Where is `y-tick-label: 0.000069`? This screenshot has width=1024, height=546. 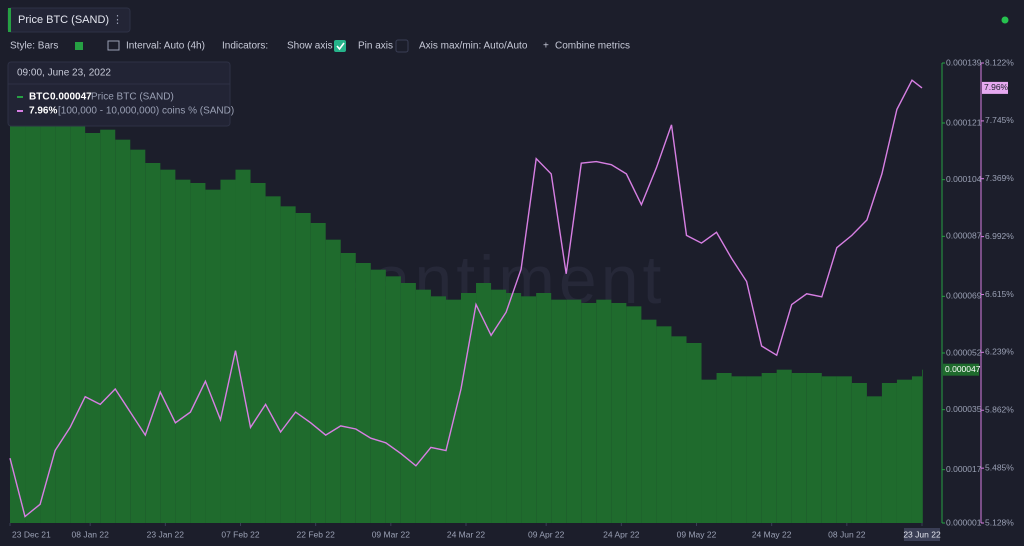
y-tick-label: 0.000069 is located at coordinates (964, 296).